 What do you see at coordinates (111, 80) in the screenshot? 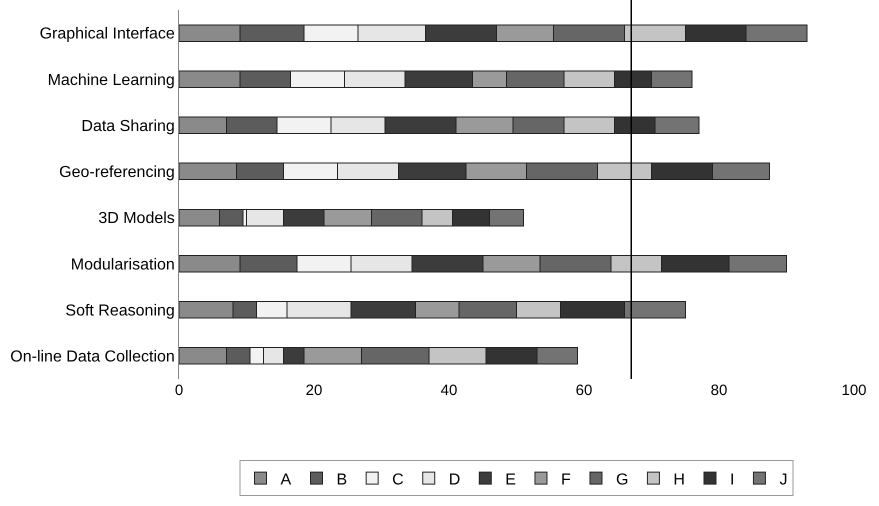
I see `y-tick-label: Machine Learning` at bounding box center [111, 80].